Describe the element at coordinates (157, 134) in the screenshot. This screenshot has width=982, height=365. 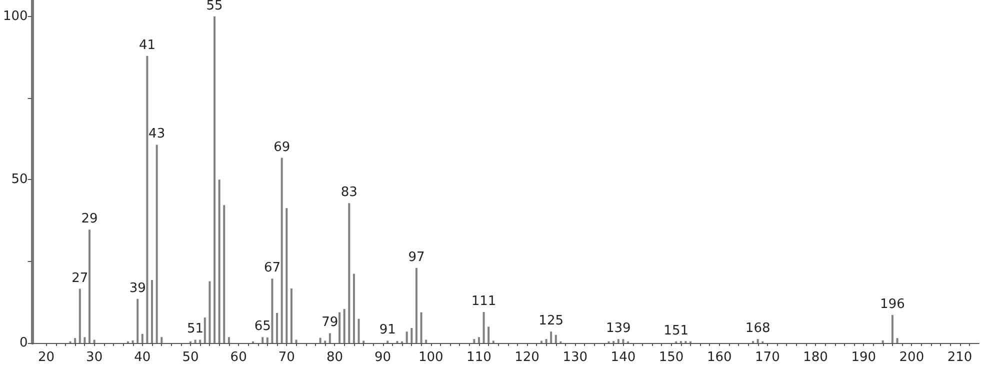
I see `annotation: 43` at that location.